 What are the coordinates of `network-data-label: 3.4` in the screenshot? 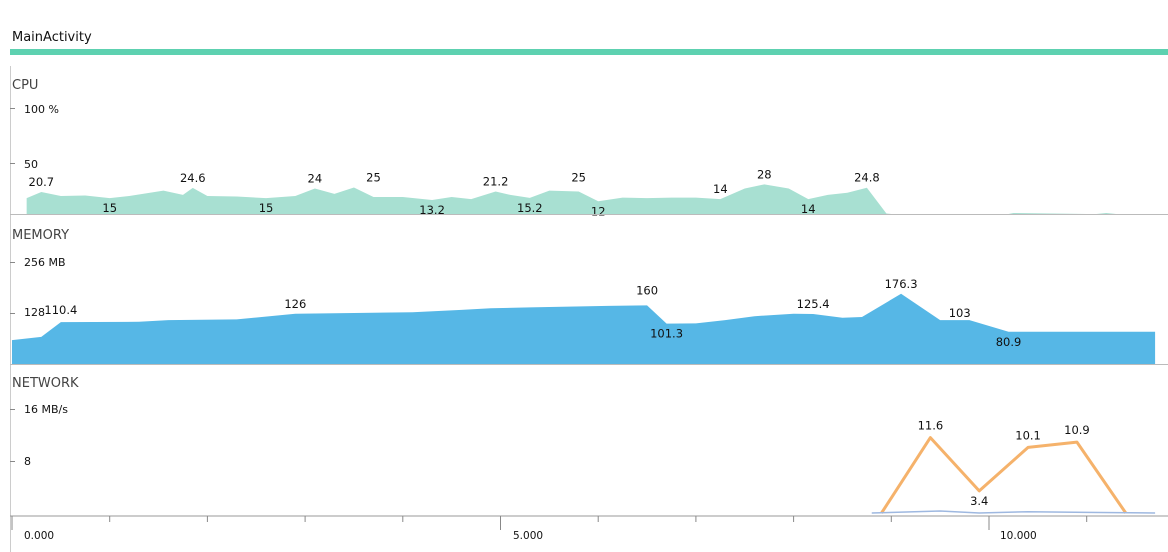 It's located at (979, 501).